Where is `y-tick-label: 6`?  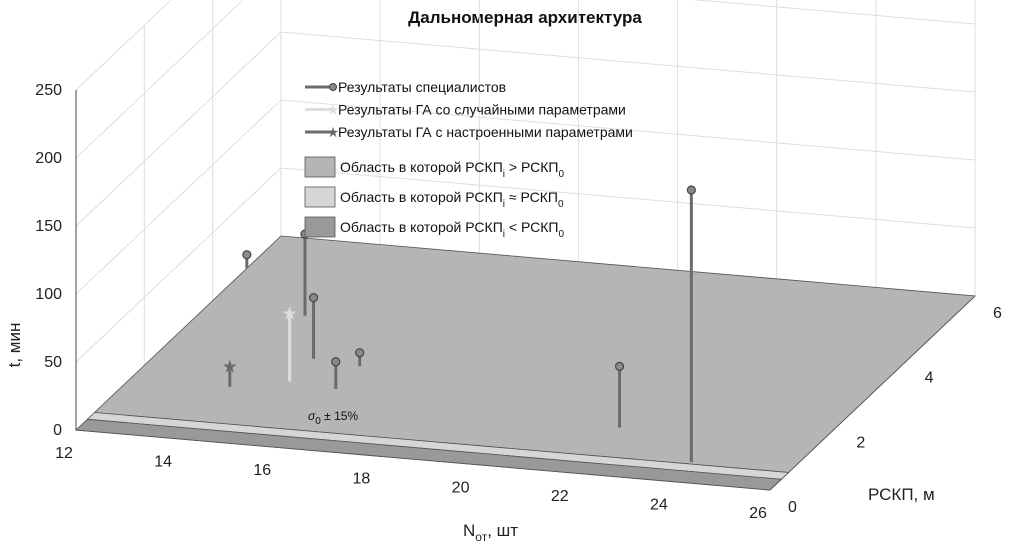
y-tick-label: 6 is located at coordinates (997, 313).